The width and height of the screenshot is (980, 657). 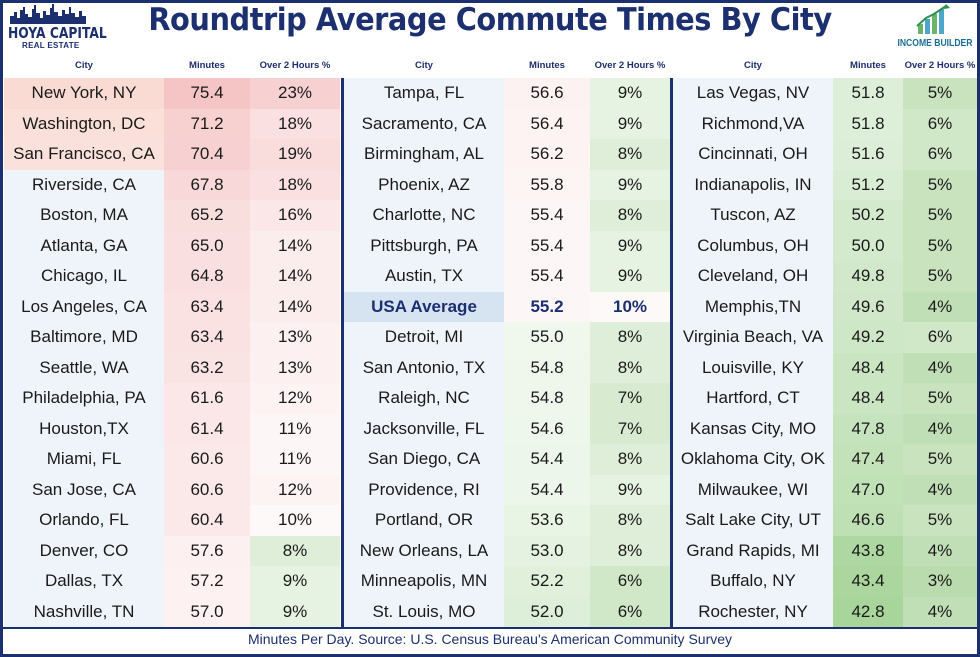 What do you see at coordinates (84, 245) in the screenshot?
I see `city-cell: Atlanta, GA` at bounding box center [84, 245].